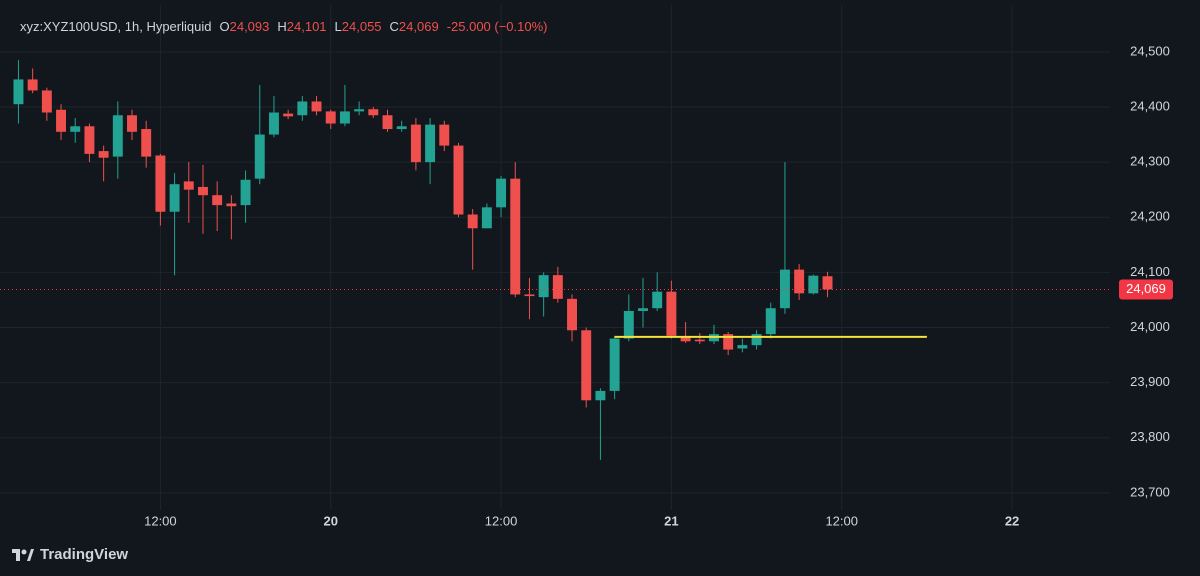 The height and width of the screenshot is (576, 1200). What do you see at coordinates (671, 520) in the screenshot?
I see `x-tick-label: 21` at bounding box center [671, 520].